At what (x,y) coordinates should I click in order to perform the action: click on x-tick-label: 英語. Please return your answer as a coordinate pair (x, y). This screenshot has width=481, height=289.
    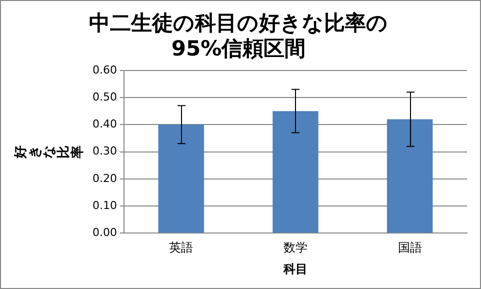
    Looking at the image, I should click on (181, 247).